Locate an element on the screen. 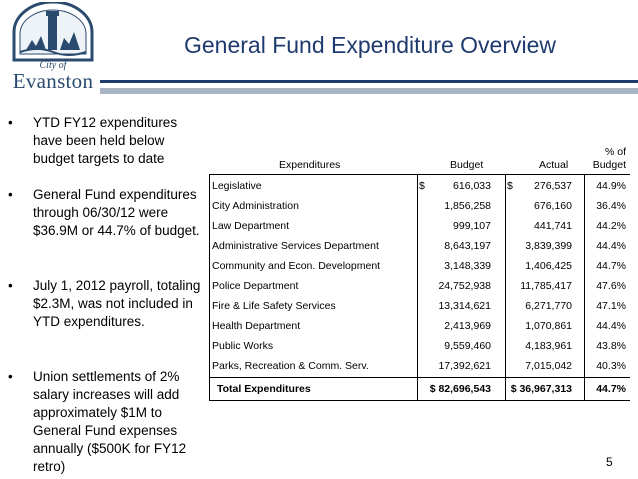  total-label: Total Expenditures is located at coordinates (264, 389).